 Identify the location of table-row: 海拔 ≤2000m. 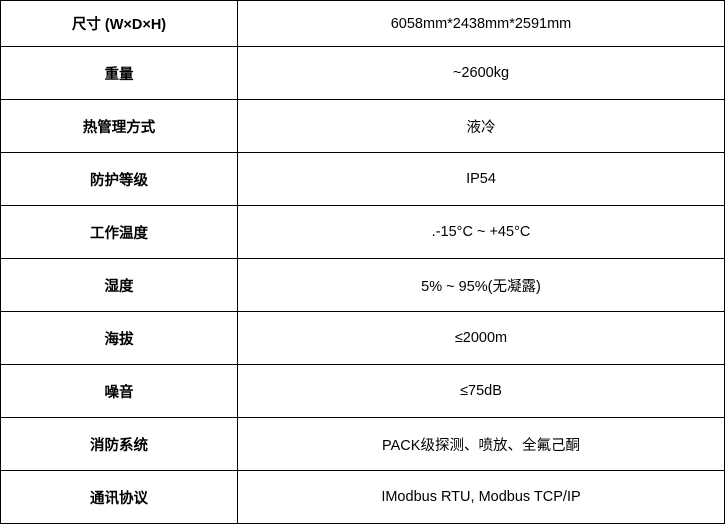
(362, 338).